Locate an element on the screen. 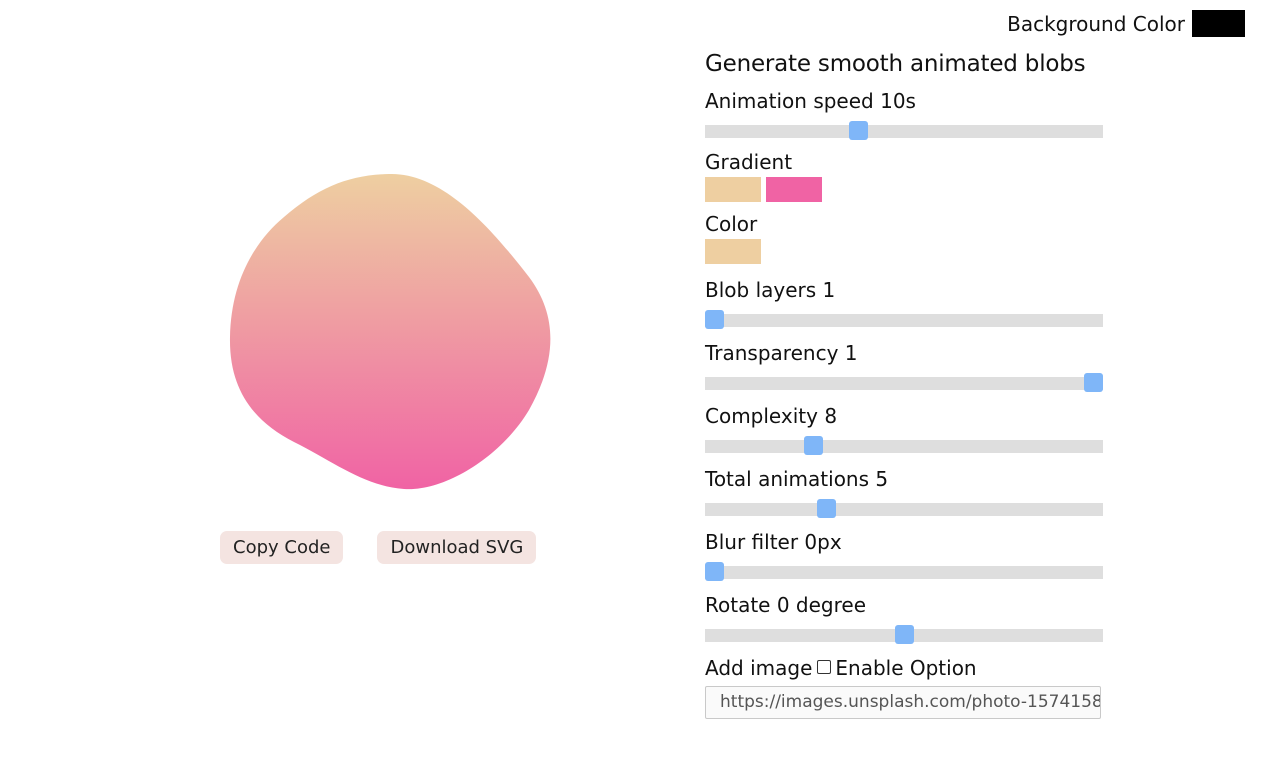 The image size is (1270, 760). color-label: Color is located at coordinates (731, 224).